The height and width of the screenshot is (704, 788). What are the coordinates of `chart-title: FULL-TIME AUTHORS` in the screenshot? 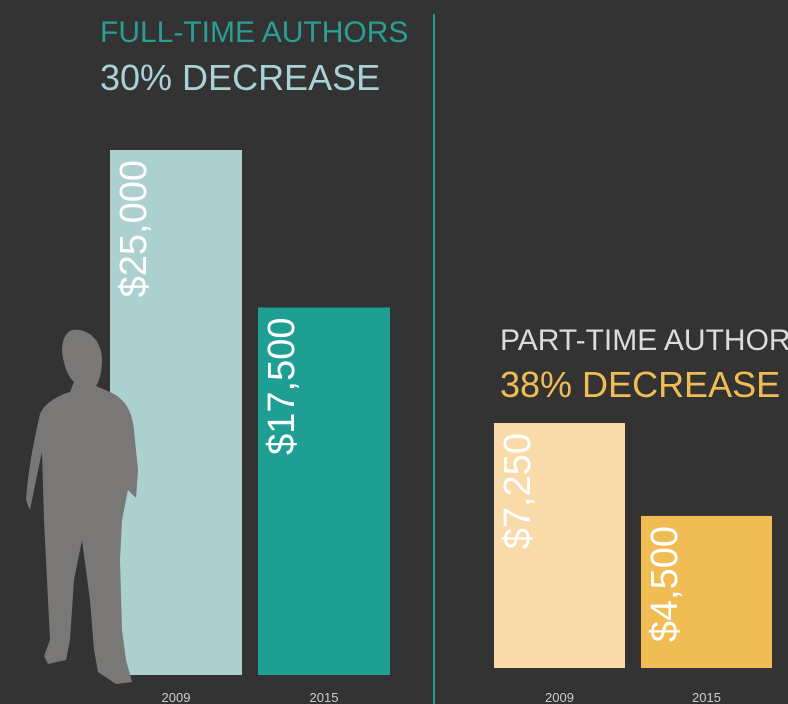 It's located at (254, 32).